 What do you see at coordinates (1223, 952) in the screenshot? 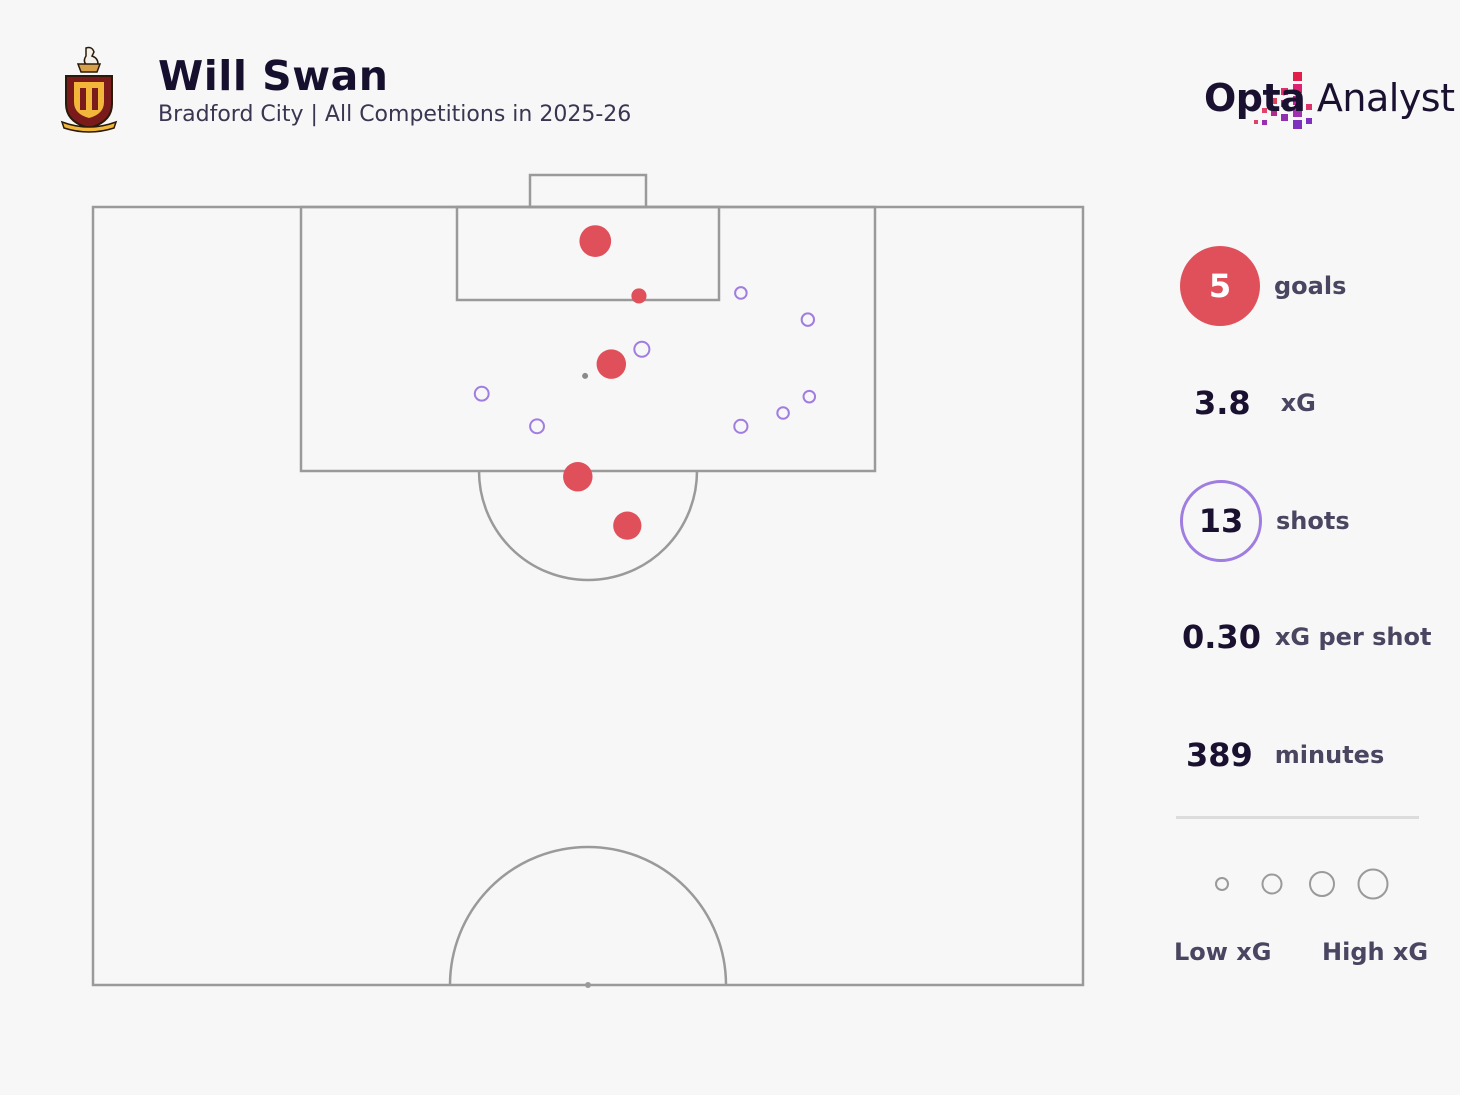
I see `legend-low-label: Low xG` at bounding box center [1223, 952].